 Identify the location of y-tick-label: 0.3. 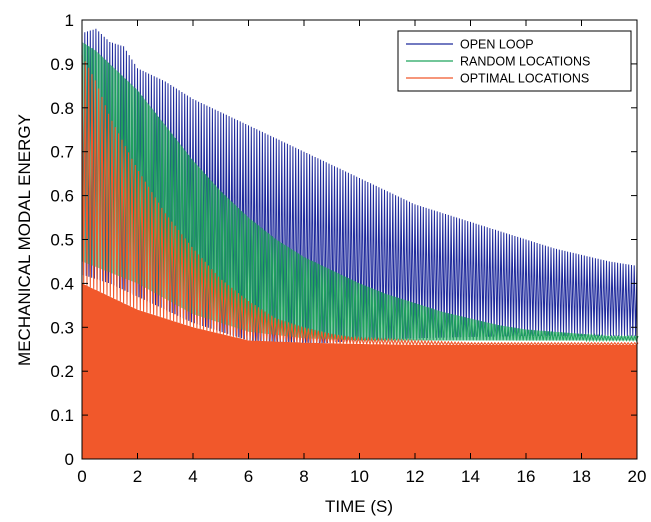
(62, 327).